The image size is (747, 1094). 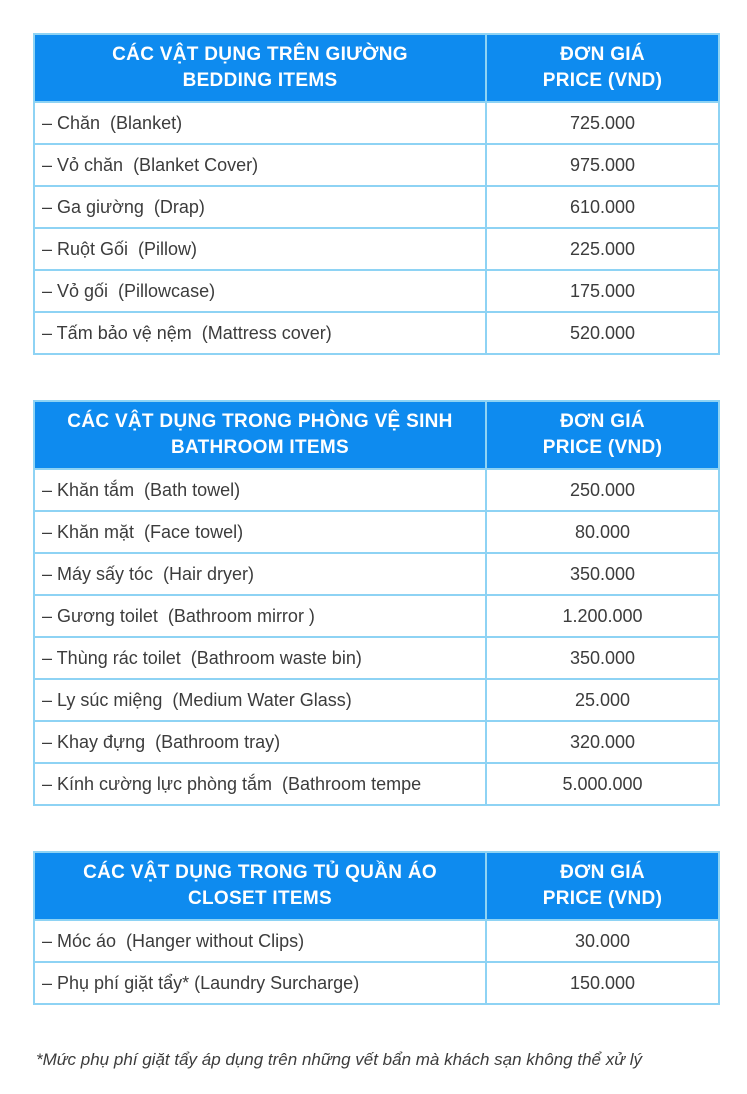 I want to click on table-row: – Máy sấy tóc (Hair dryer) 350.000, so click(x=376, y=574).